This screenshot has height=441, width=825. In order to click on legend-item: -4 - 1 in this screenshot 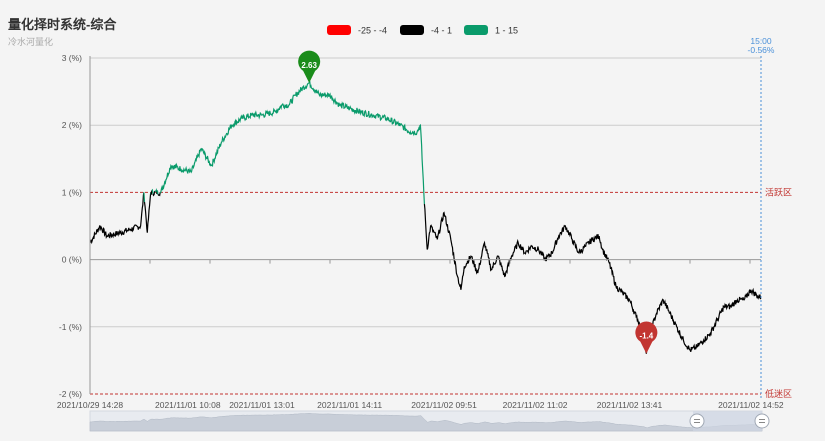, I will do `click(426, 30)`.